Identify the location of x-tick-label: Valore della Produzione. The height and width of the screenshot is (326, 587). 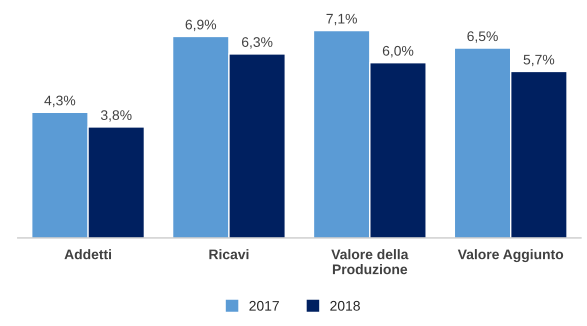
(370, 261).